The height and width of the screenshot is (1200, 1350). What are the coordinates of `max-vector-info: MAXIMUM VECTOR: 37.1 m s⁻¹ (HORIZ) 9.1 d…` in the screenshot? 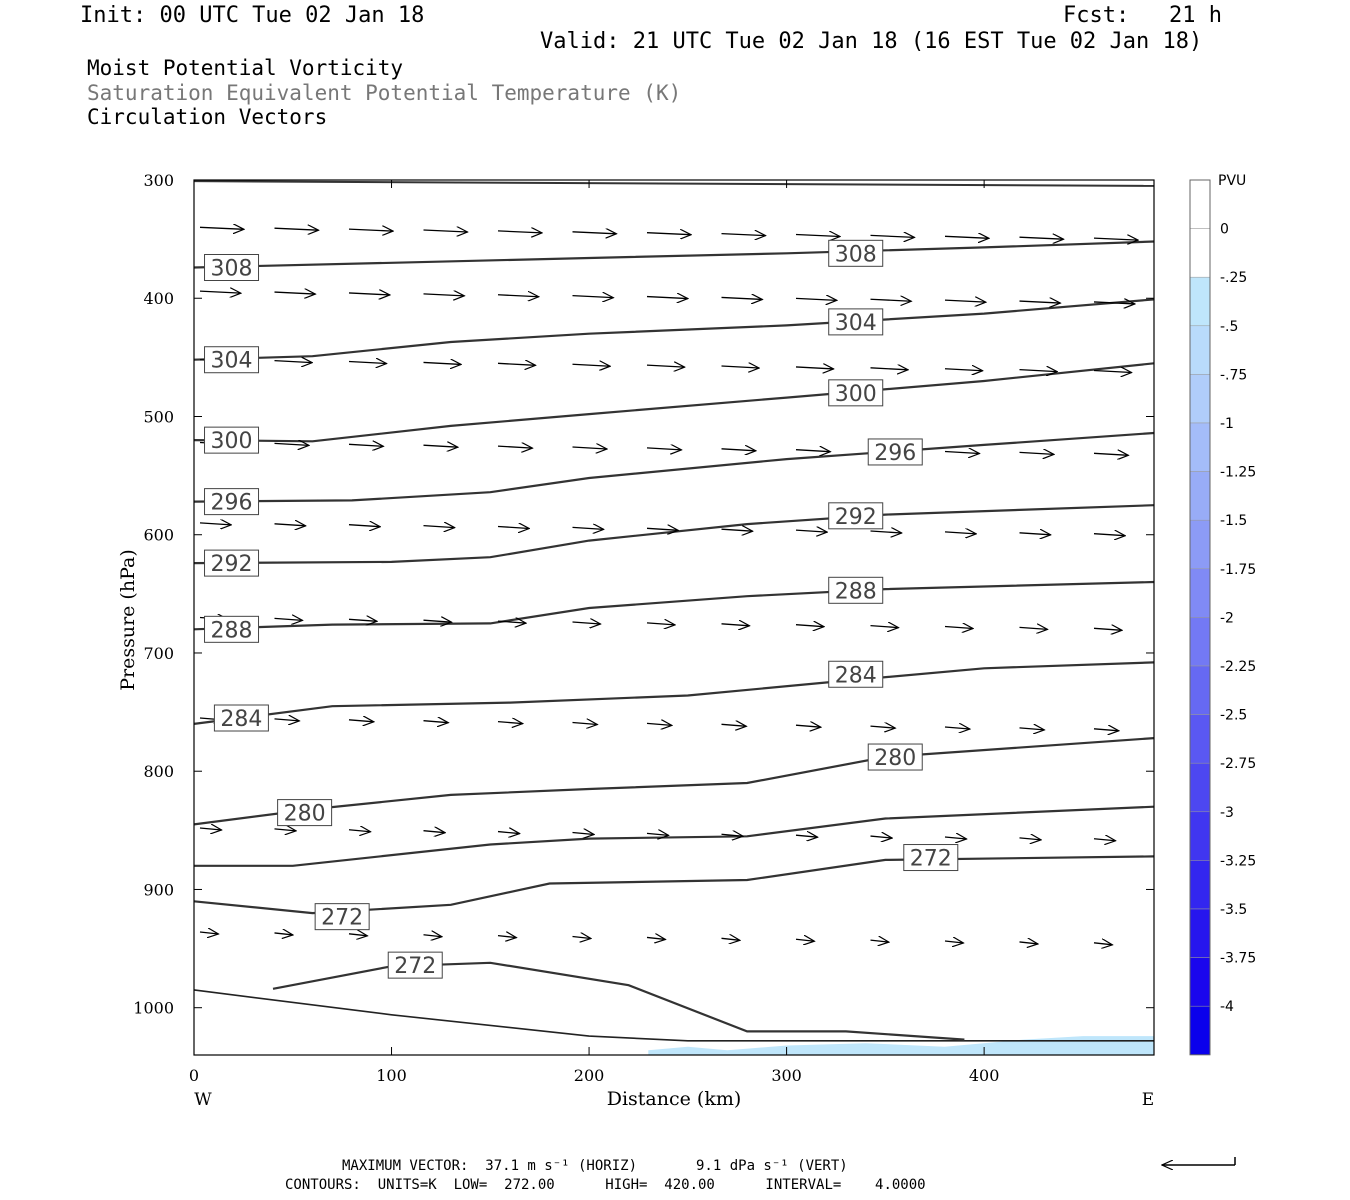 It's located at (595, 1166).